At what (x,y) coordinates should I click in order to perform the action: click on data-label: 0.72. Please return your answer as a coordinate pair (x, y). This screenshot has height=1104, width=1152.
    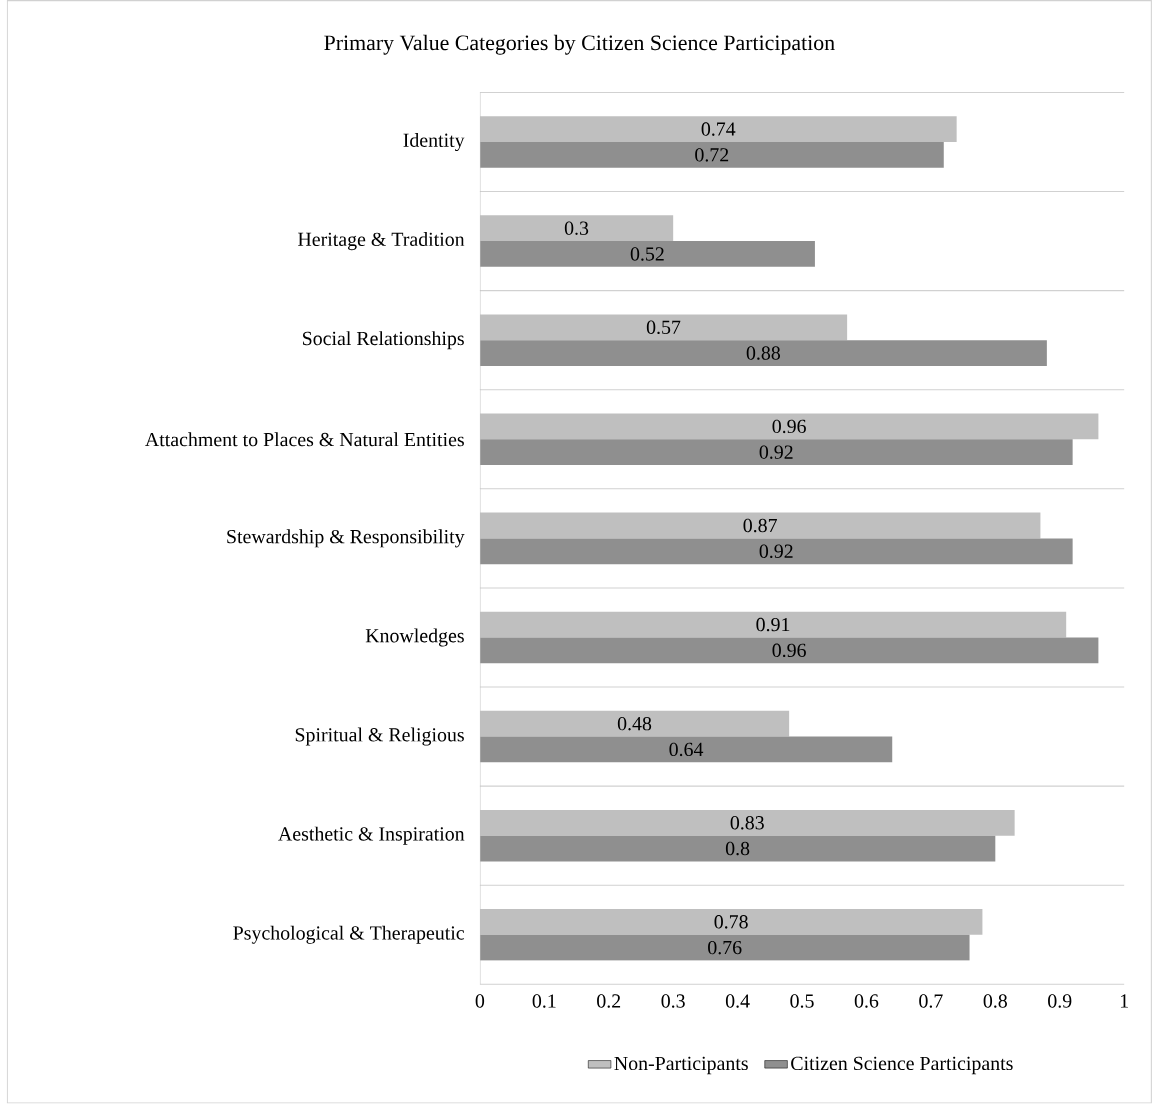
    Looking at the image, I should click on (712, 155).